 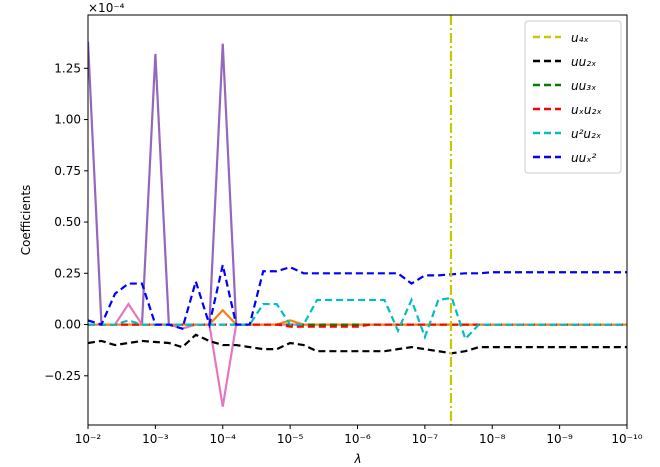 I want to click on x-tick-label: 10⁻², so click(x=88, y=439).